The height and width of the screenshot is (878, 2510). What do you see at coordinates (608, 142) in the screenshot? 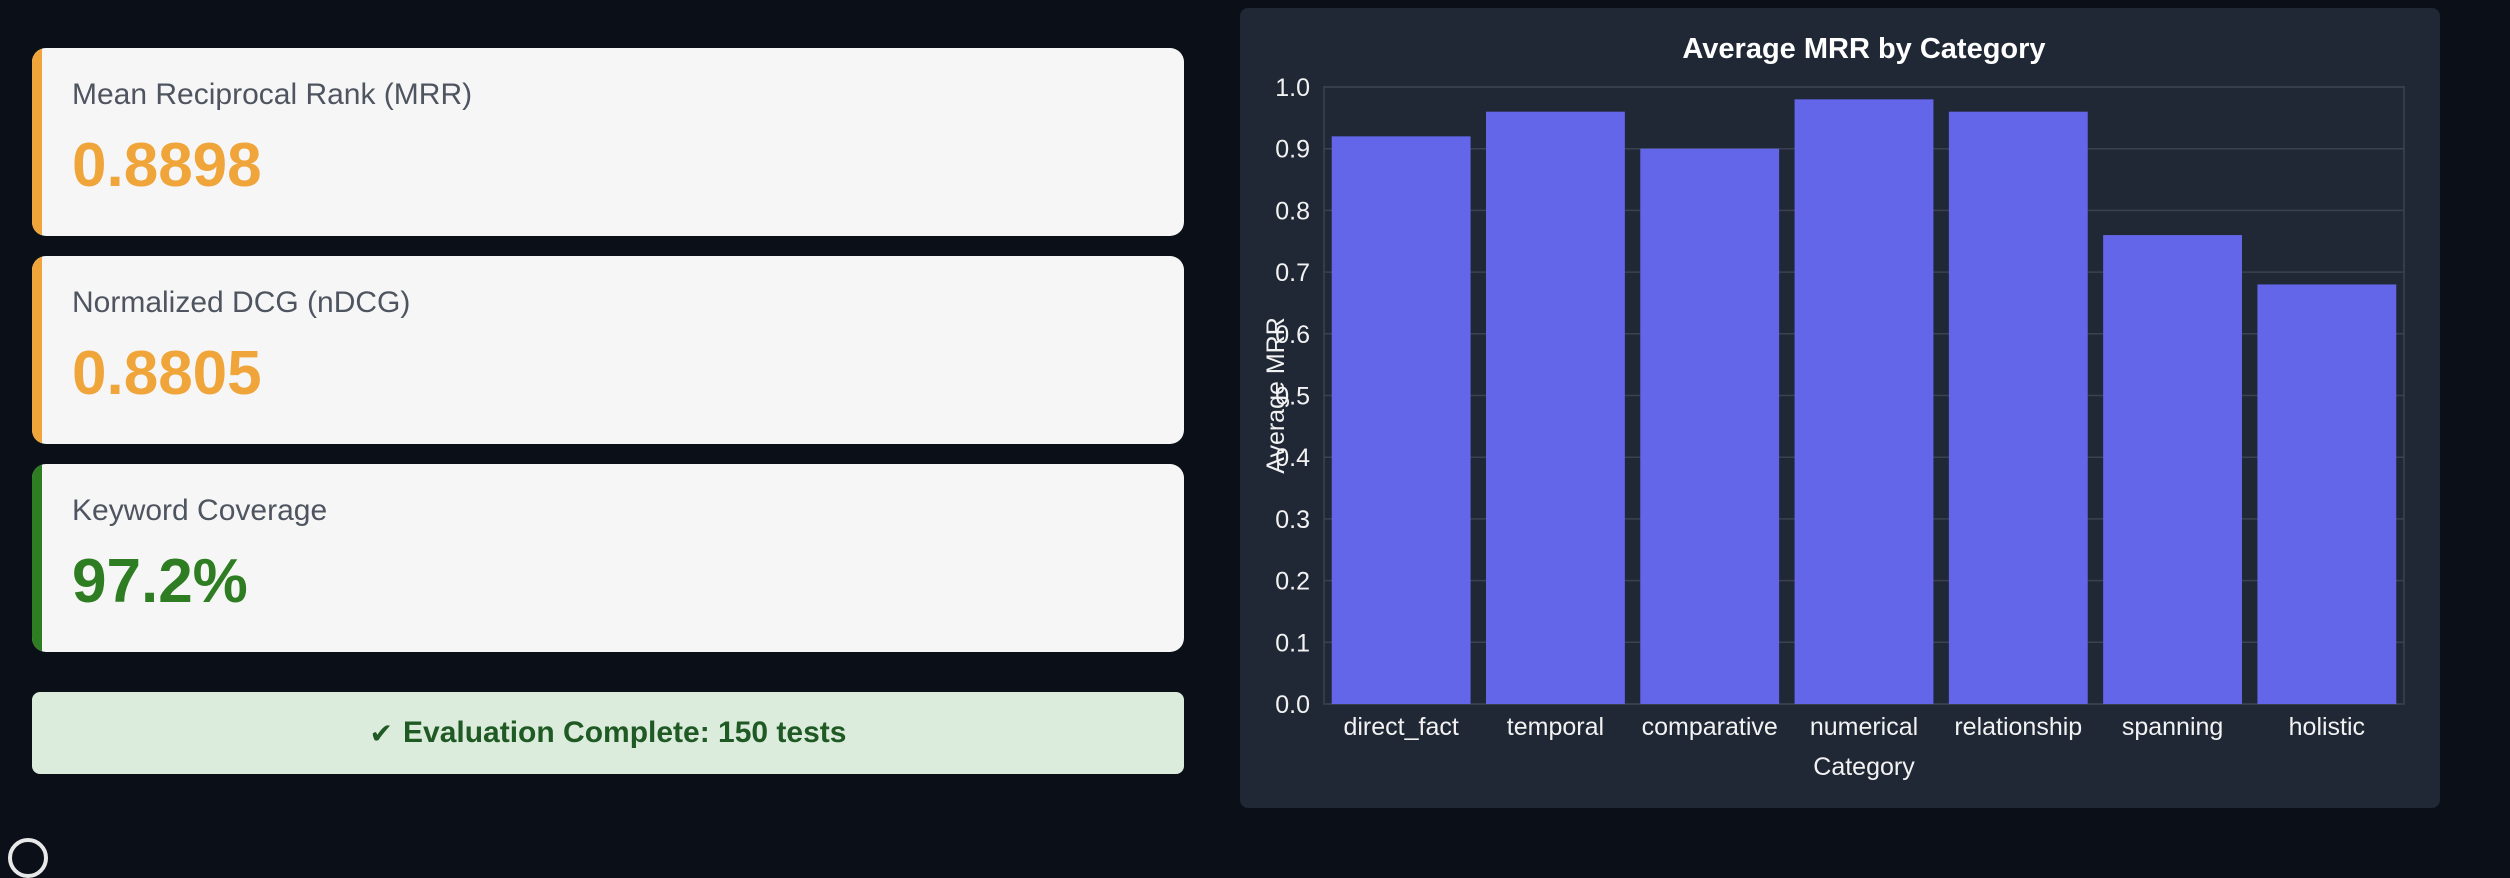
I see `mrr-card: Mean Reciprocal Rank (MRR) 0.8898` at bounding box center [608, 142].